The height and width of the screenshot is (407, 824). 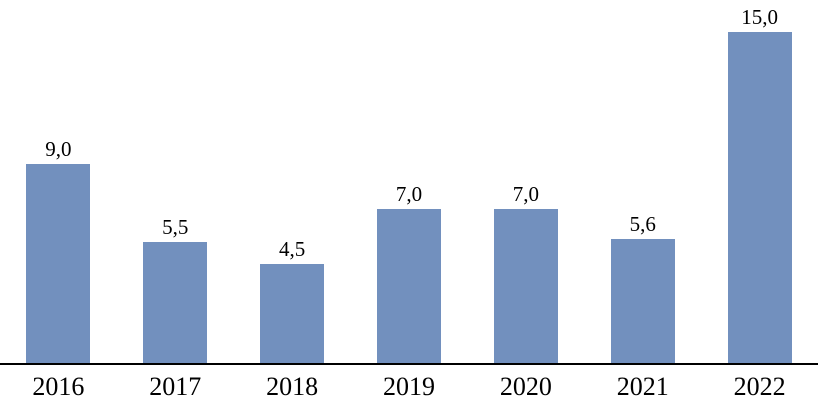 I want to click on x-axis-label-2018: 2018, so click(x=292, y=386).